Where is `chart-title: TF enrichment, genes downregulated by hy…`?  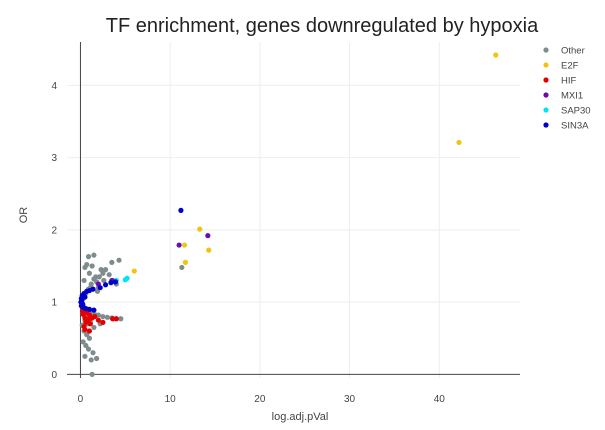
chart-title: TF enrichment, genes downregulated by hy… is located at coordinates (322, 26).